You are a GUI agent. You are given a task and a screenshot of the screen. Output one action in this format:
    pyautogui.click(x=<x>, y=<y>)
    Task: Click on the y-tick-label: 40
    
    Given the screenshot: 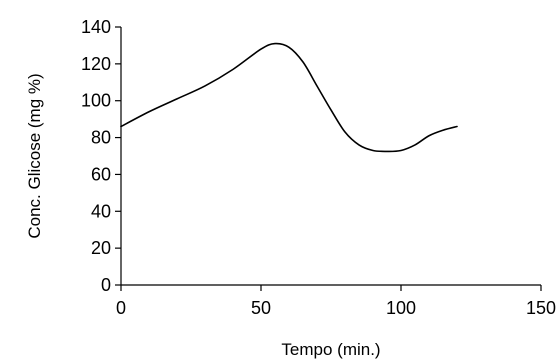 What is the action you would take?
    pyautogui.click(x=101, y=211)
    